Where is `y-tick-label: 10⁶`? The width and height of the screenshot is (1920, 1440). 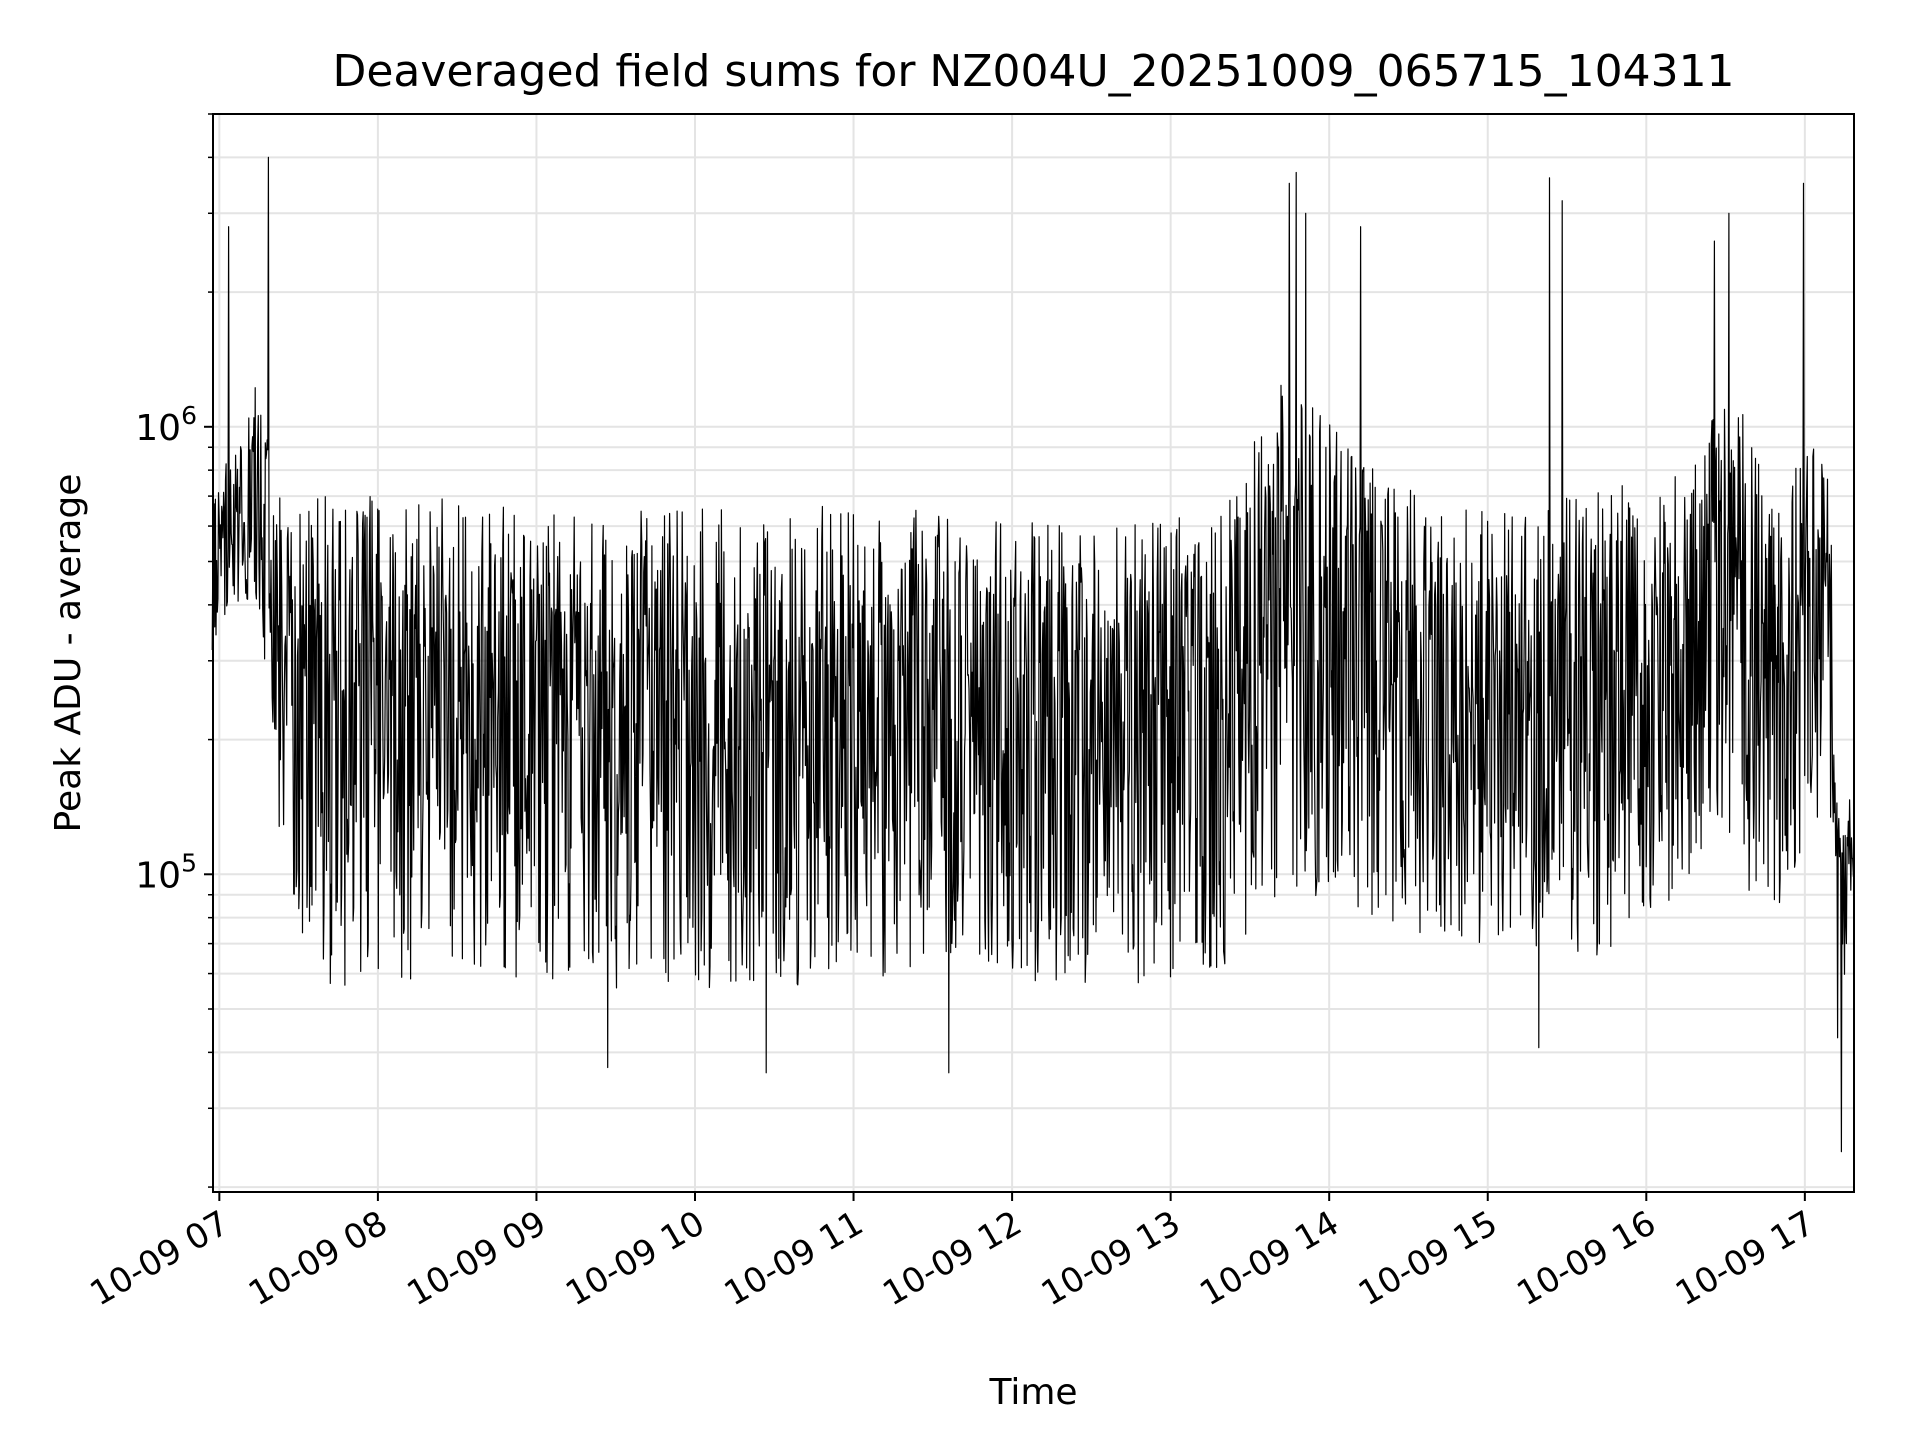
y-tick-label: 10⁶ is located at coordinates (166, 425).